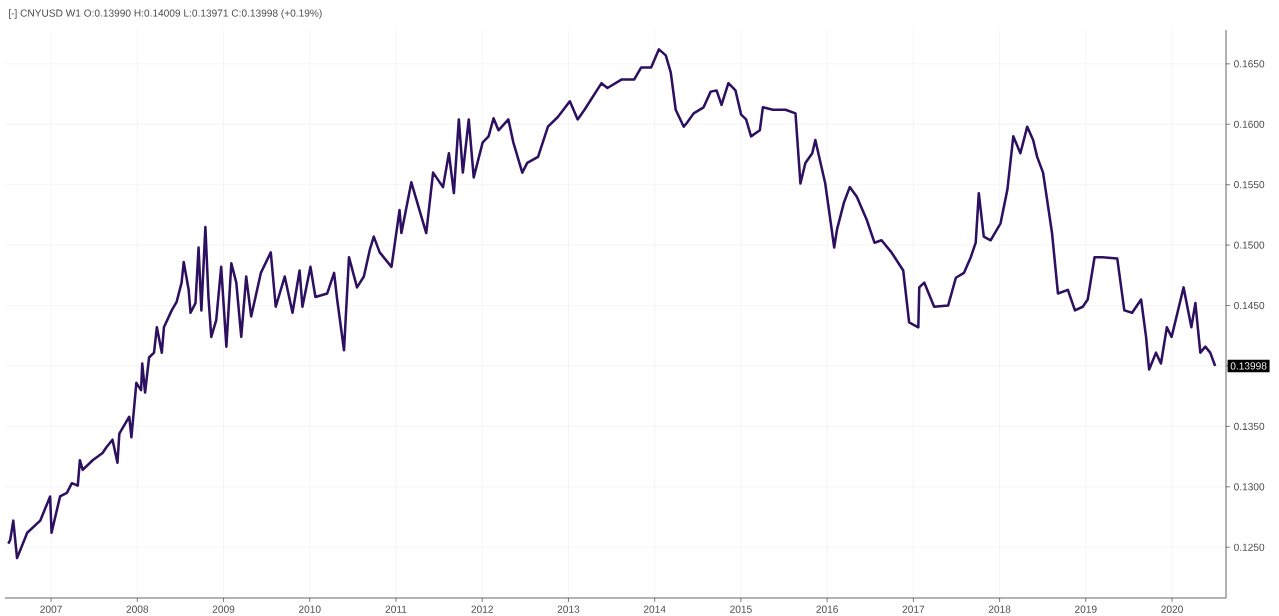 Image resolution: width=1279 pixels, height=616 pixels. I want to click on x-tick-label: 2016, so click(827, 609).